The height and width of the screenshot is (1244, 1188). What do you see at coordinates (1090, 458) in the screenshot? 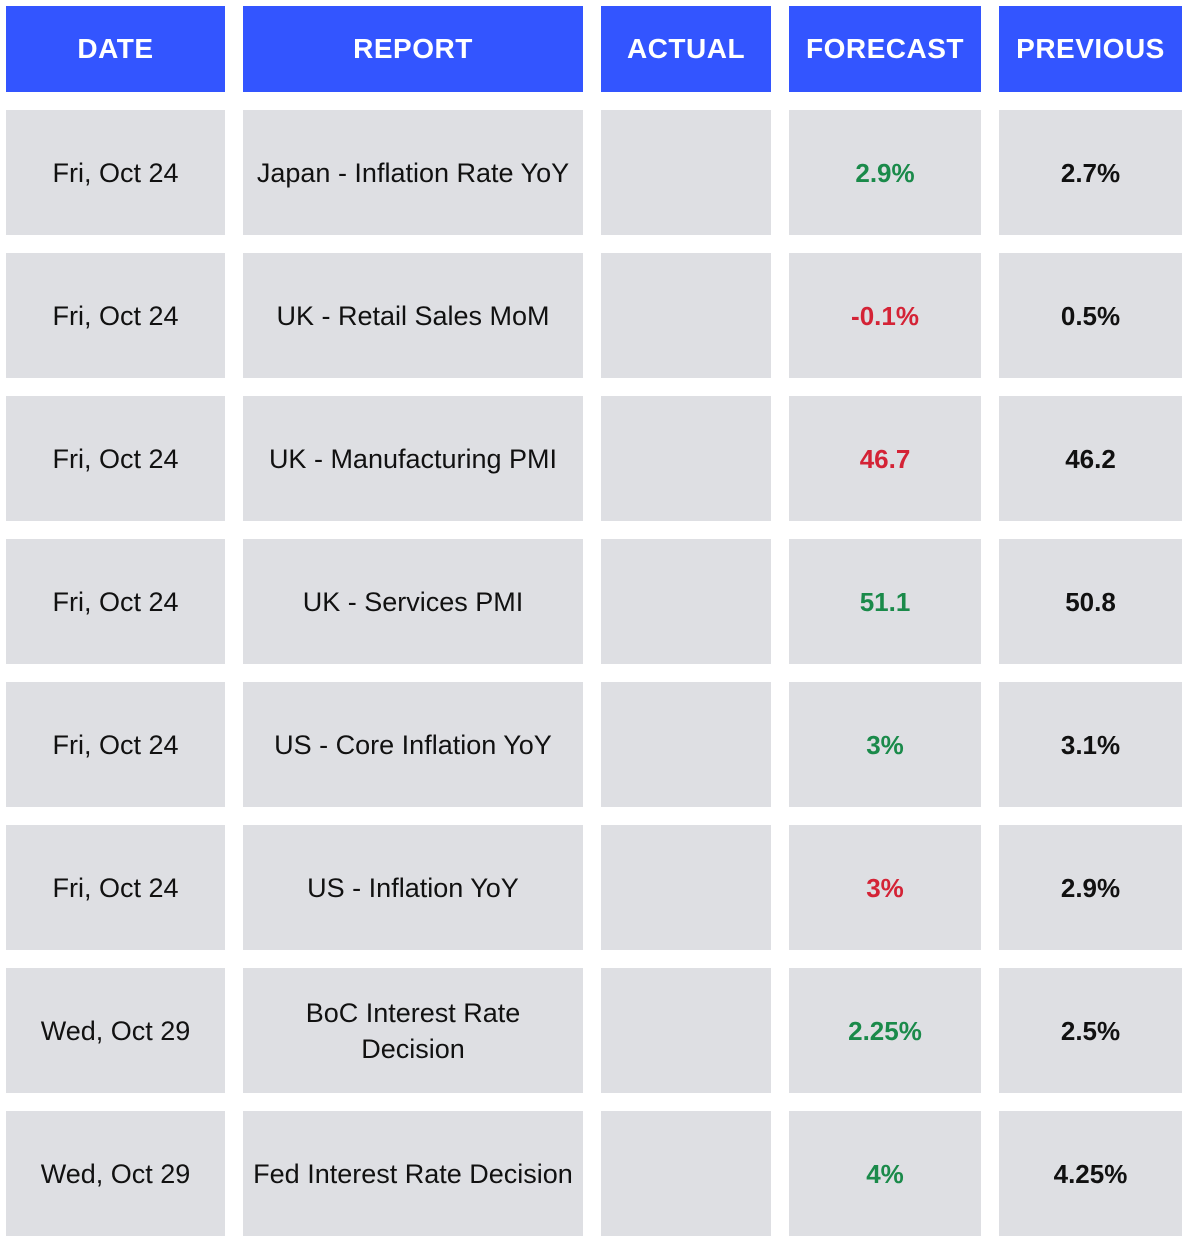
I see `previous-cell: 46.2` at bounding box center [1090, 458].